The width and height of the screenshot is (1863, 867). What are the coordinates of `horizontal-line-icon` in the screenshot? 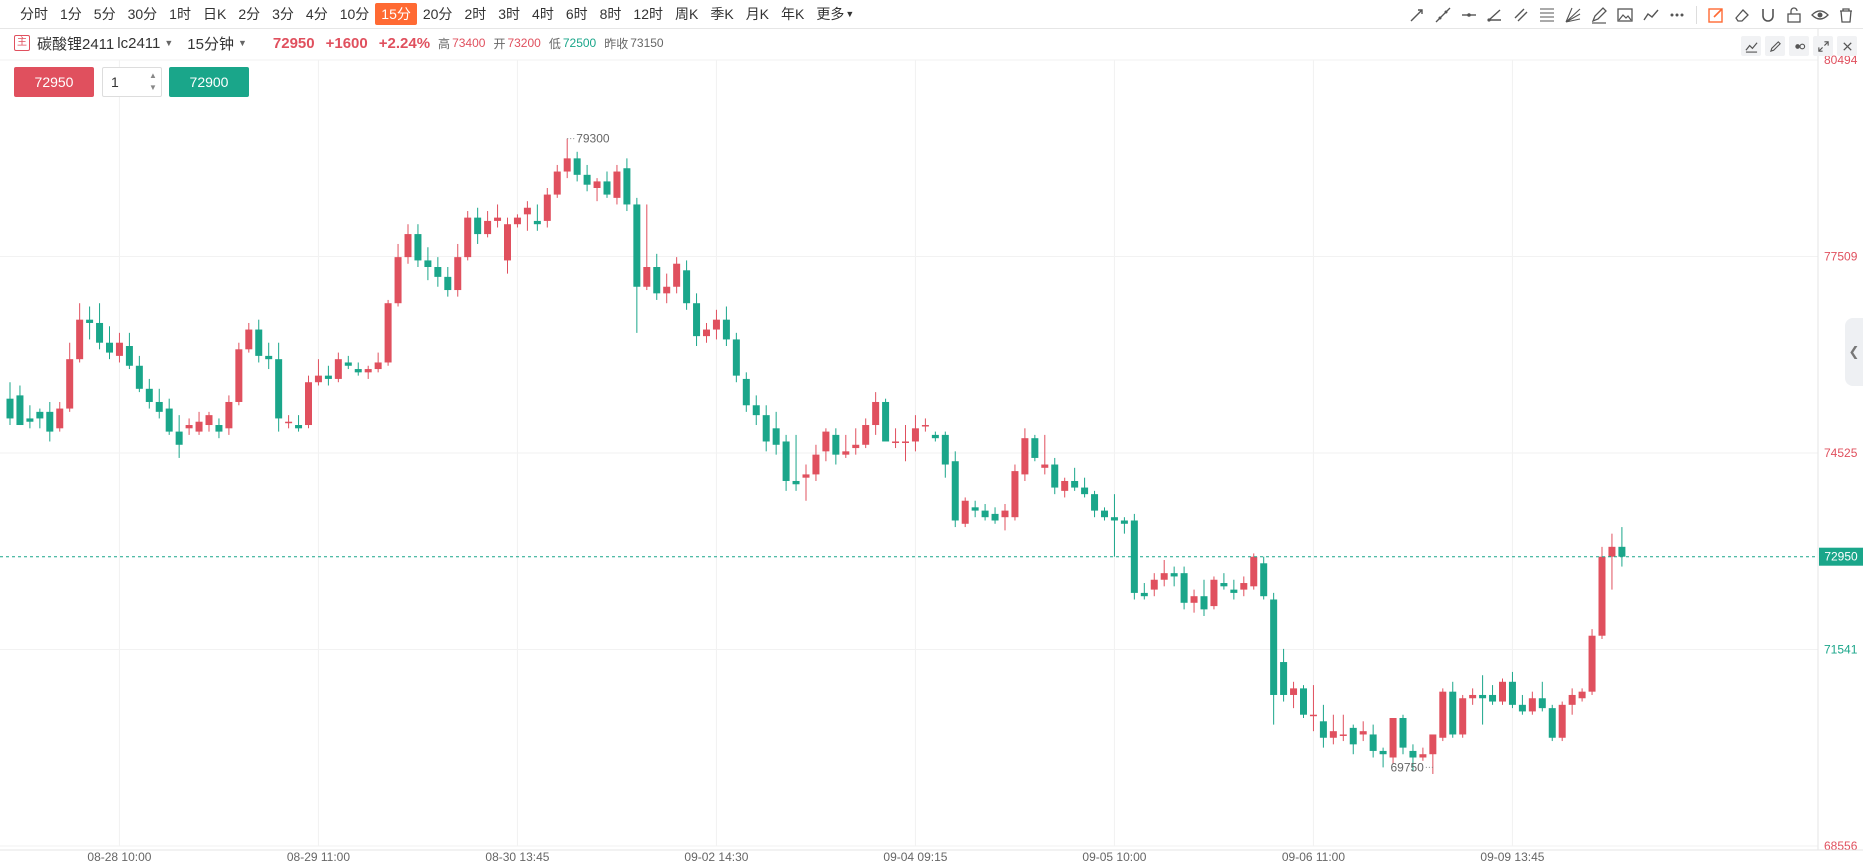 It's located at (1469, 15).